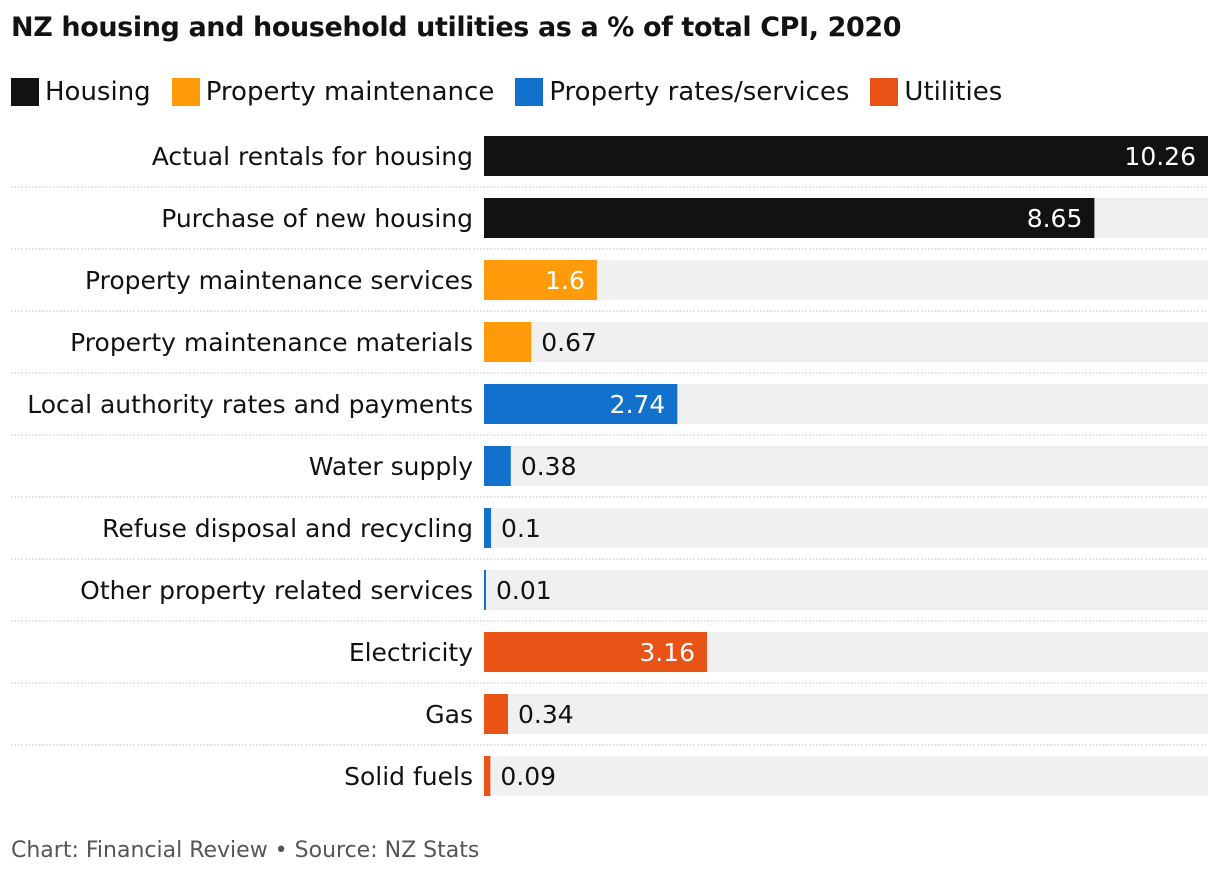 This screenshot has height=878, width=1220. I want to click on value-label: 3.16, so click(667, 652).